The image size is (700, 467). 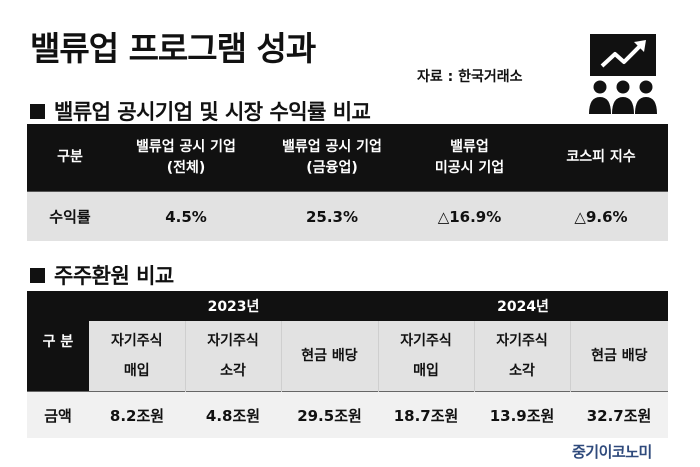 I want to click on source-note: 자료 : 한국거래소, so click(x=470, y=77).